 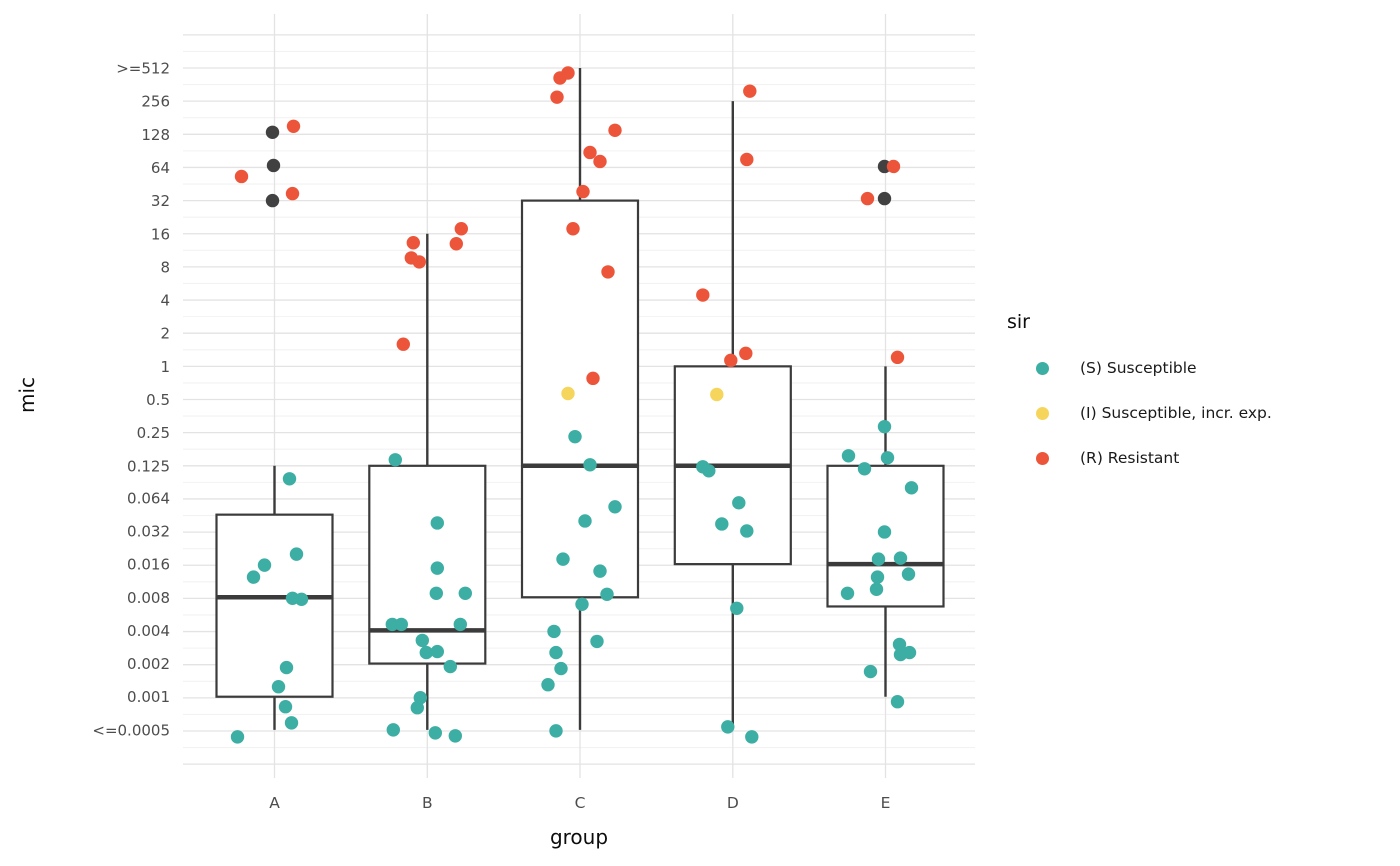 What do you see at coordinates (27, 395) in the screenshot?
I see `y-axis-title: mic` at bounding box center [27, 395].